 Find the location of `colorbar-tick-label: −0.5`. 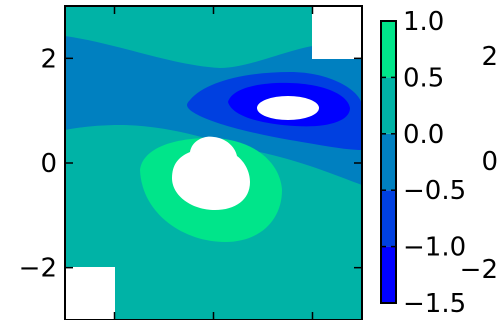

colorbar-tick-label: −0.5 is located at coordinates (434, 191).